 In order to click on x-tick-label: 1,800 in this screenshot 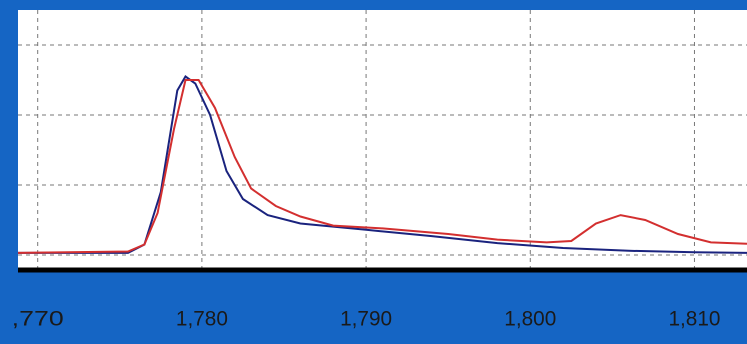, I will do `click(530, 319)`.